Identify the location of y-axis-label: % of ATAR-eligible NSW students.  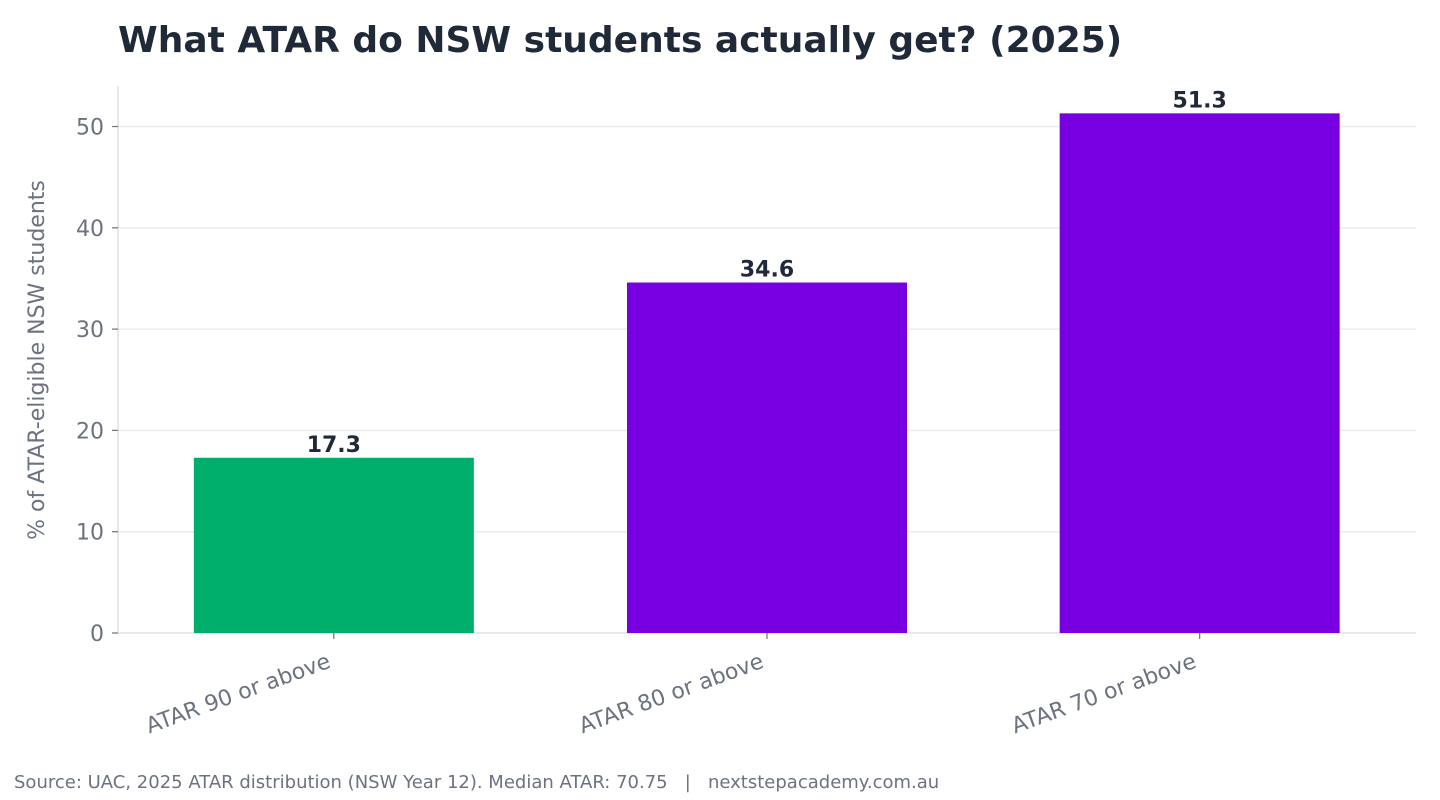
(37, 360).